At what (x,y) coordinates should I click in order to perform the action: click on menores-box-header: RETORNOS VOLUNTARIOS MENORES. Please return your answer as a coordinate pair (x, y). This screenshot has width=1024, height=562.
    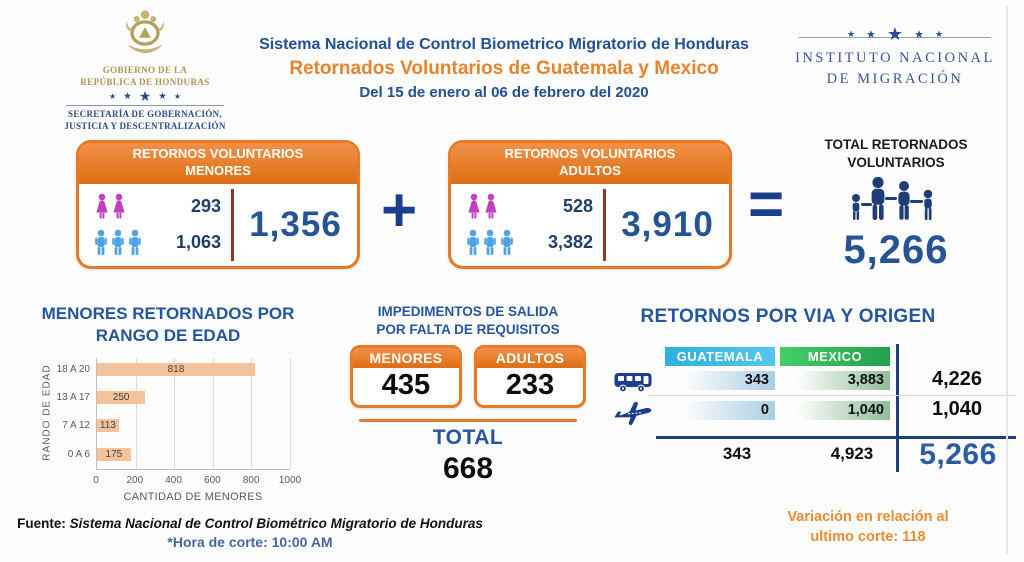
    Looking at the image, I should click on (218, 163).